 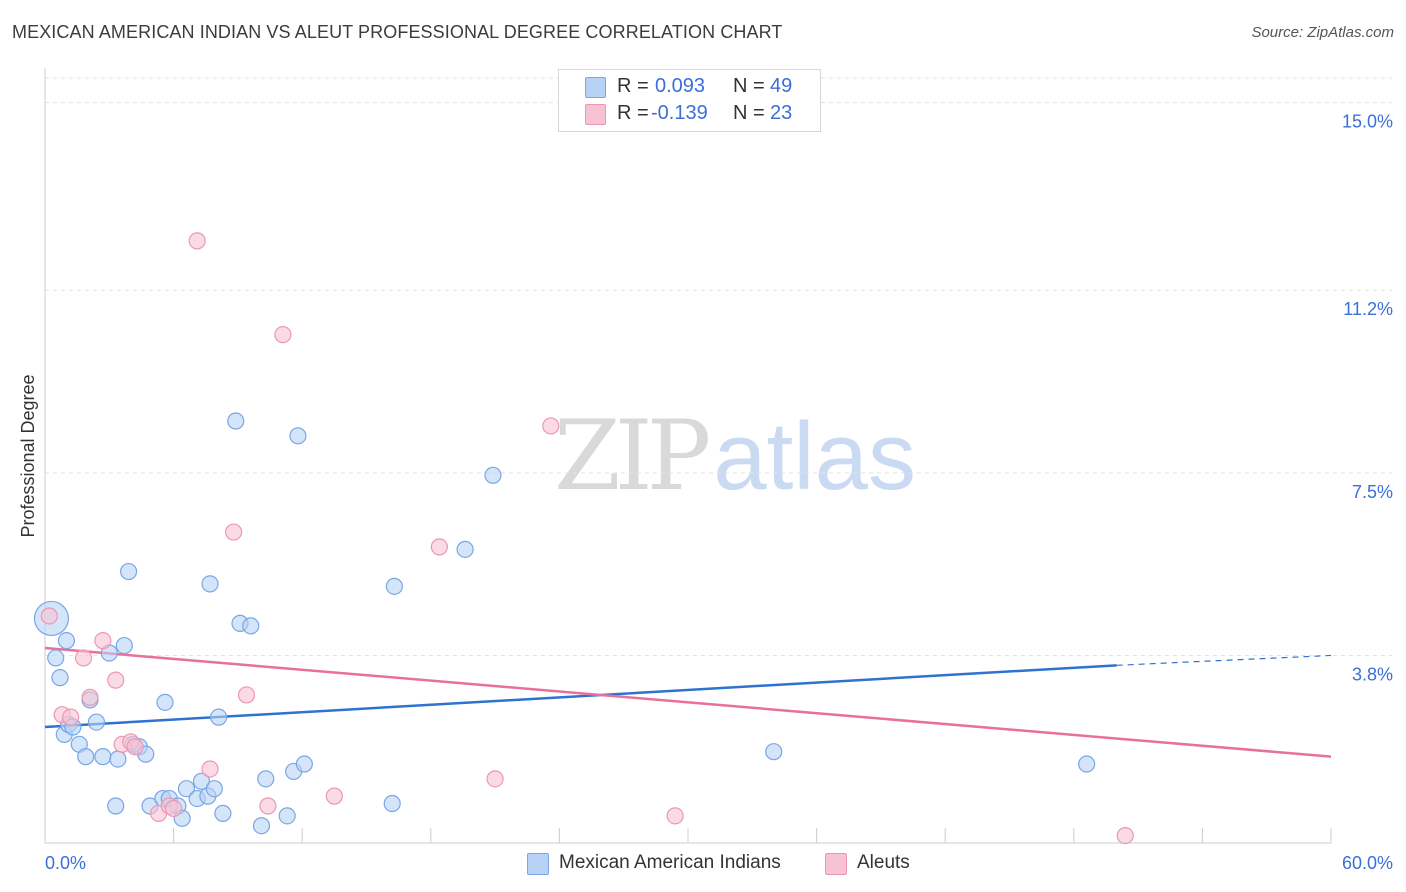 What do you see at coordinates (781, 86) in the screenshot?
I see `n-value: 49` at bounding box center [781, 86].